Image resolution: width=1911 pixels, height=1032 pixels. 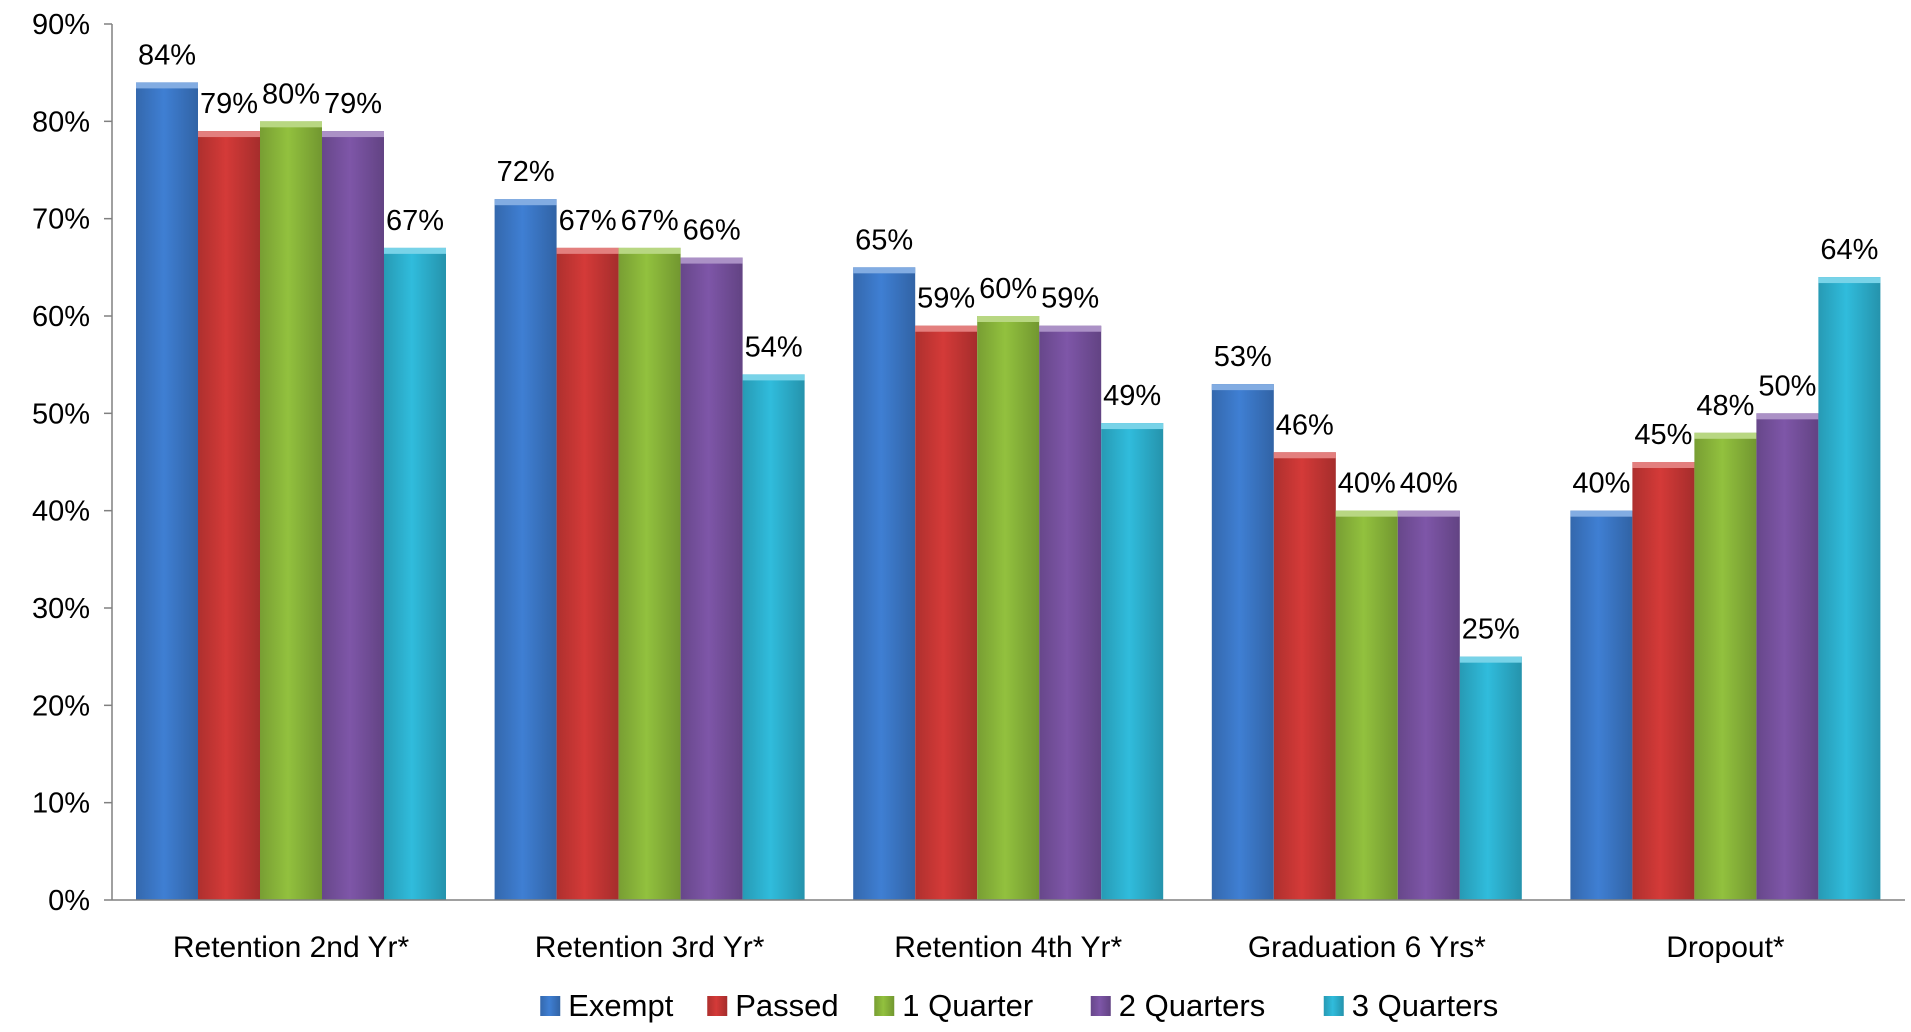 What do you see at coordinates (61, 609) in the screenshot?
I see `y-tick-label: 30%` at bounding box center [61, 609].